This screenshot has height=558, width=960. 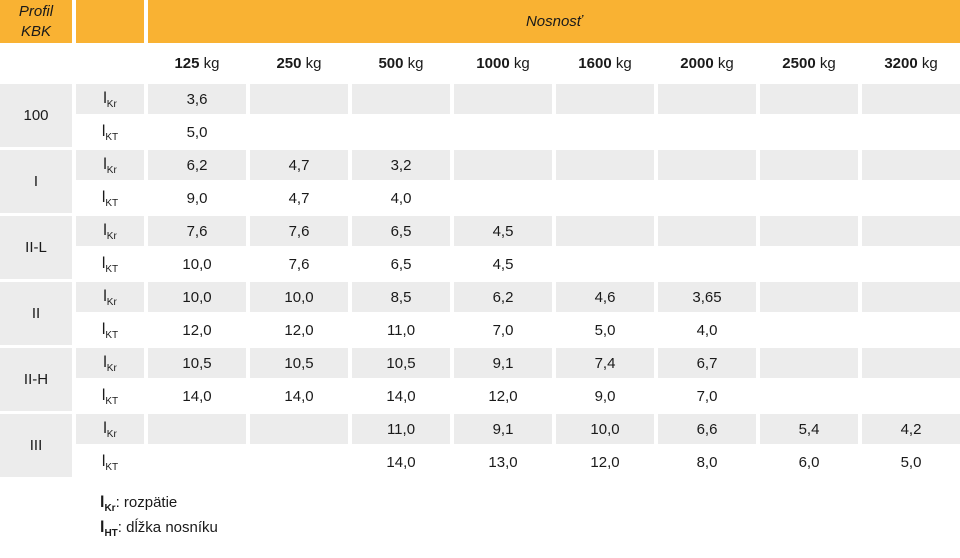 I want to click on capacity-header-3200: 3200 kg, so click(x=911, y=63).